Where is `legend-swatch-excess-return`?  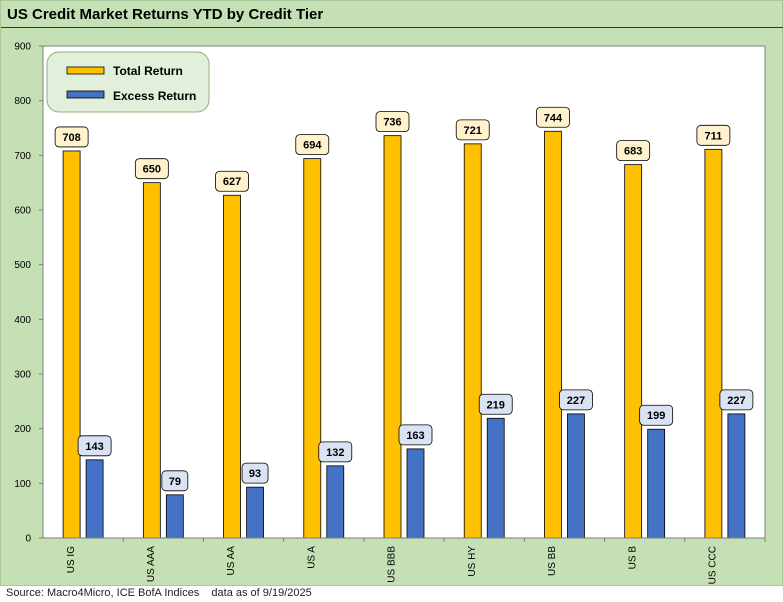 legend-swatch-excess-return is located at coordinates (85, 94).